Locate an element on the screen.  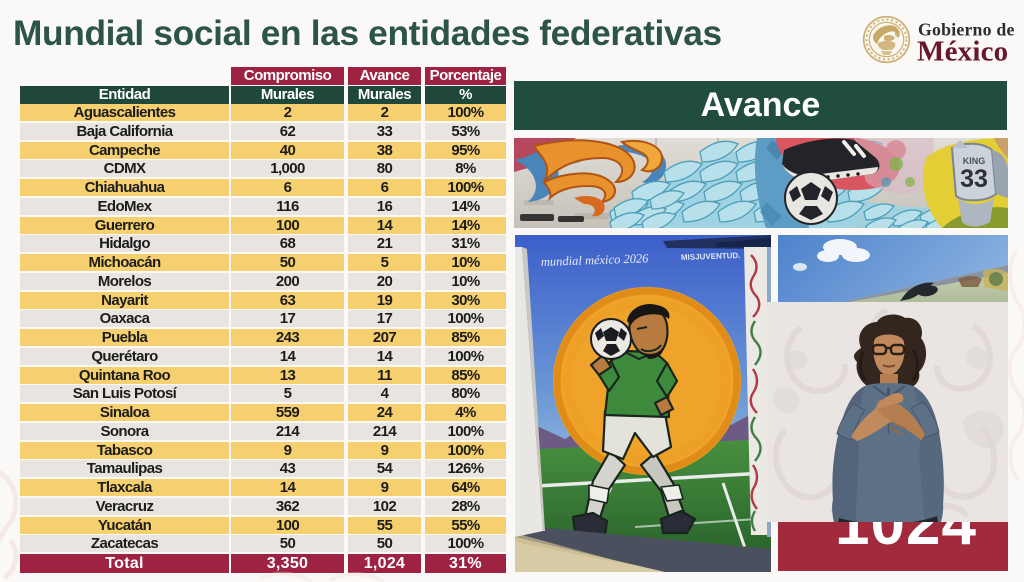
svg-text: MISJUVENTUD. is located at coordinates (711, 256).